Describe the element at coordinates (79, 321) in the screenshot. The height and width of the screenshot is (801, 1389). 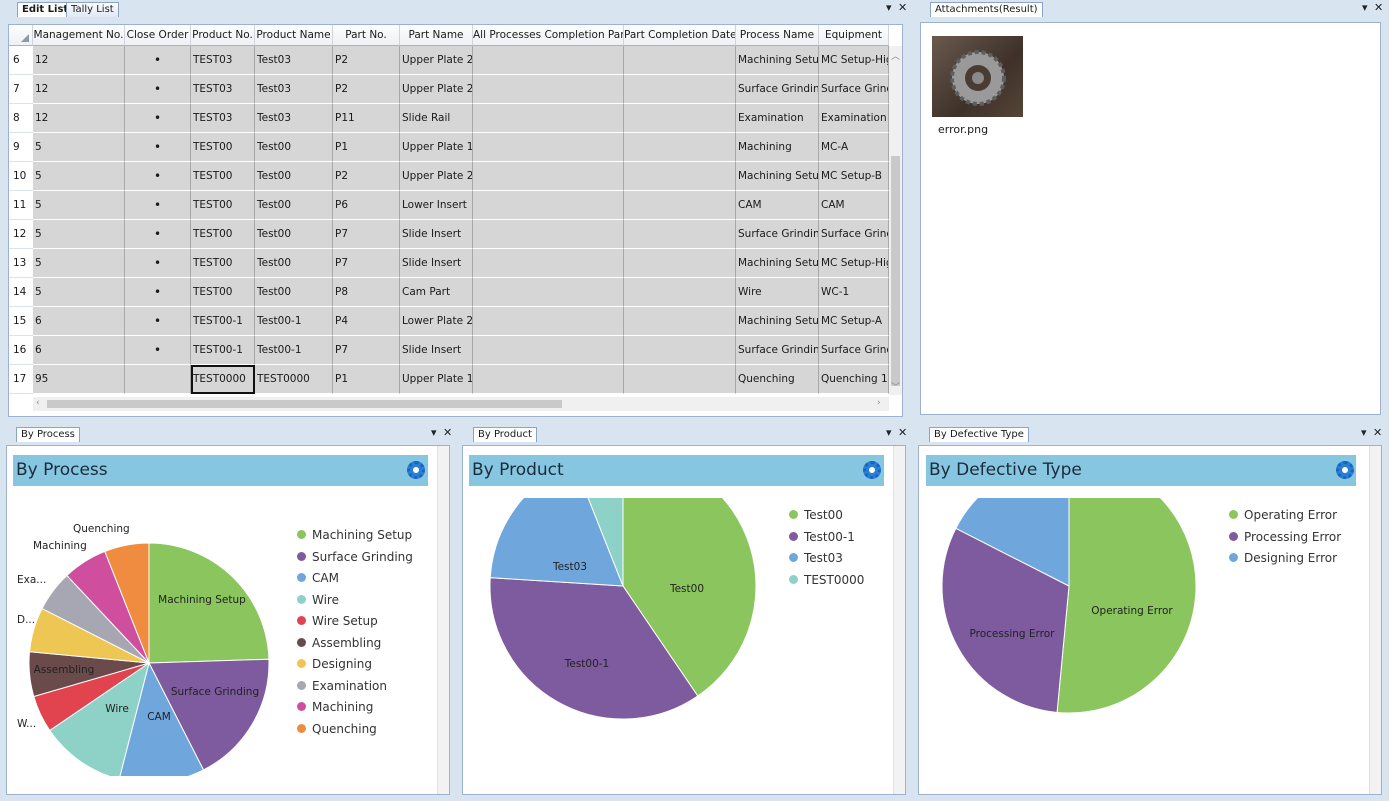
I see `cell-management-no: 6` at that location.